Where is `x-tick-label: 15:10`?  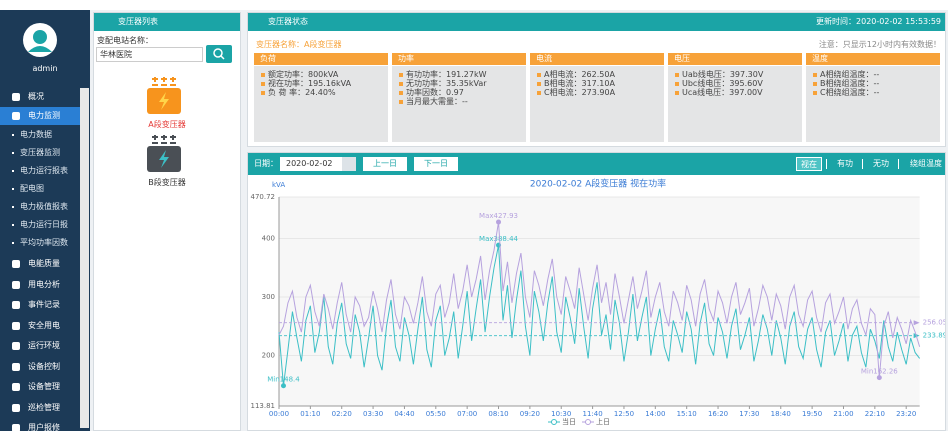
x-tick-label: 15:10 is located at coordinates (687, 414).